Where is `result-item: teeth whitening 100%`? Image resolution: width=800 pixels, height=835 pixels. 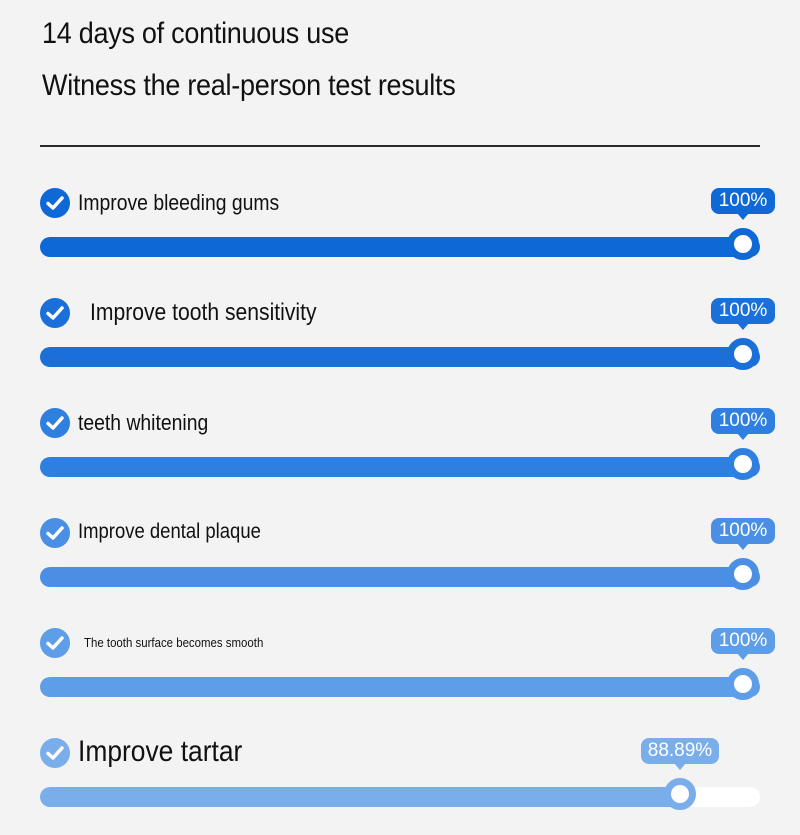
result-item: teeth whitening 100% is located at coordinates (400, 450).